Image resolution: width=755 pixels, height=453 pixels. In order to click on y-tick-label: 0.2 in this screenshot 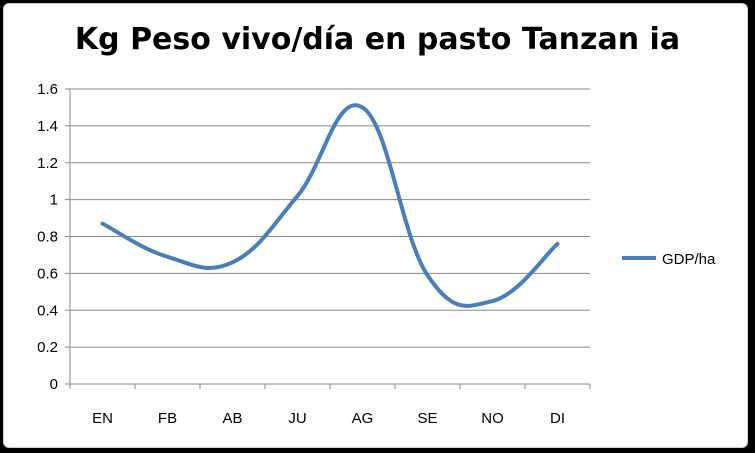, I will do `click(47, 347)`.